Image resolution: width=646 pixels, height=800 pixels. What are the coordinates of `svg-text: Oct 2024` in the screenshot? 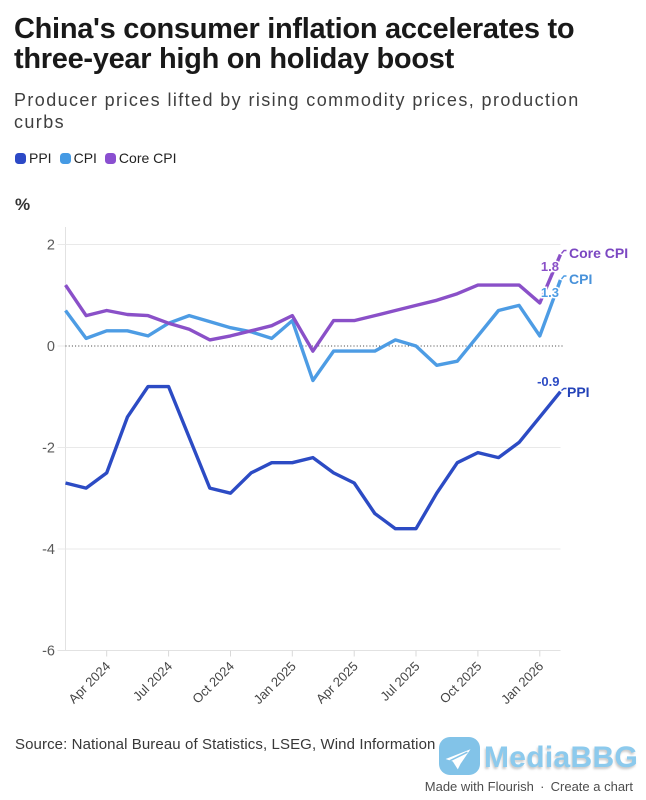 It's located at (213, 683).